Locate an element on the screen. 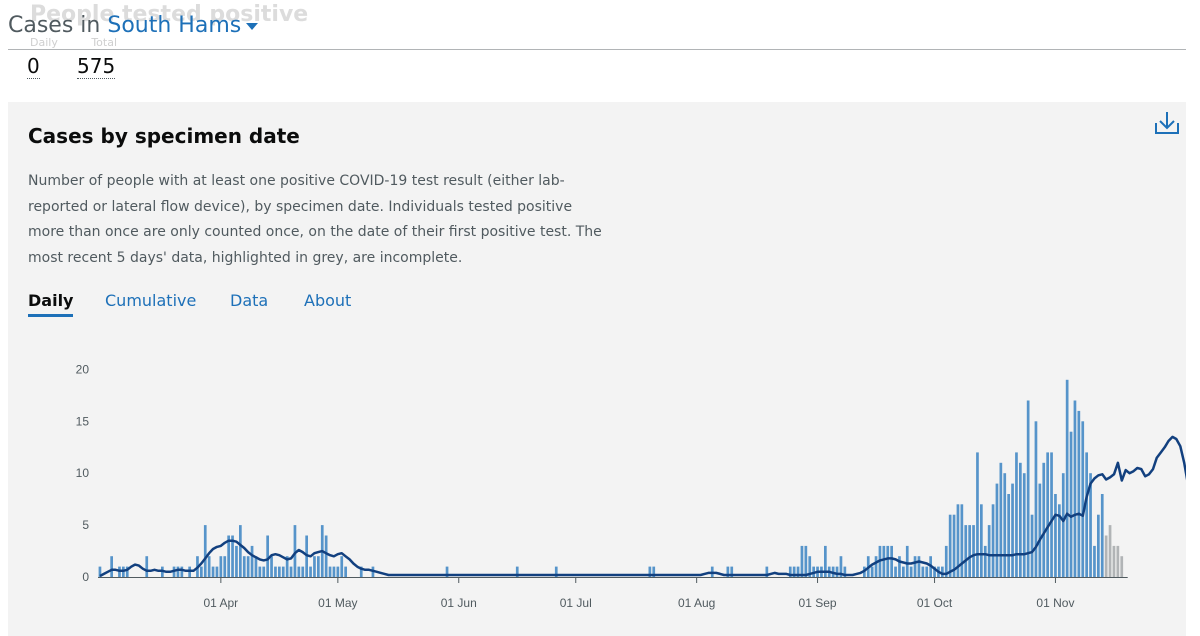 The height and width of the screenshot is (636, 1200). area-selector: Cases in South Hams is located at coordinates (133, 25).